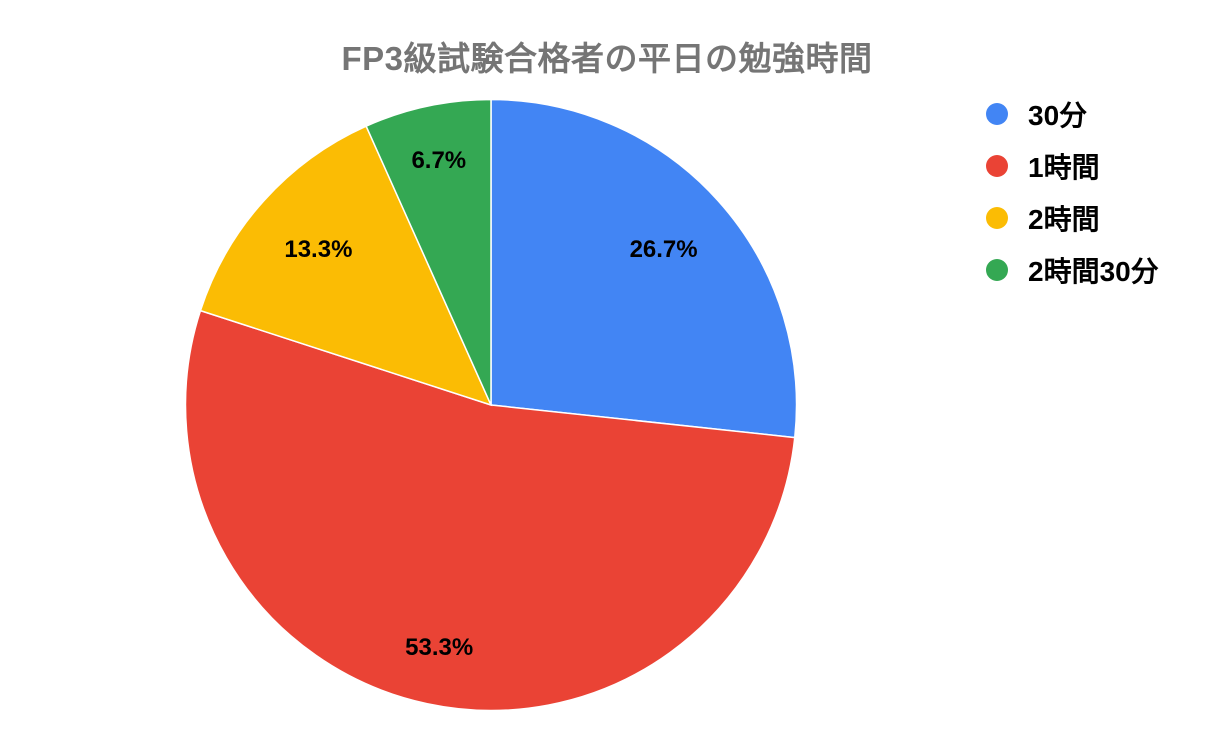 The image size is (1214, 752). I want to click on slice-label-3: 6.7%, so click(439, 160).